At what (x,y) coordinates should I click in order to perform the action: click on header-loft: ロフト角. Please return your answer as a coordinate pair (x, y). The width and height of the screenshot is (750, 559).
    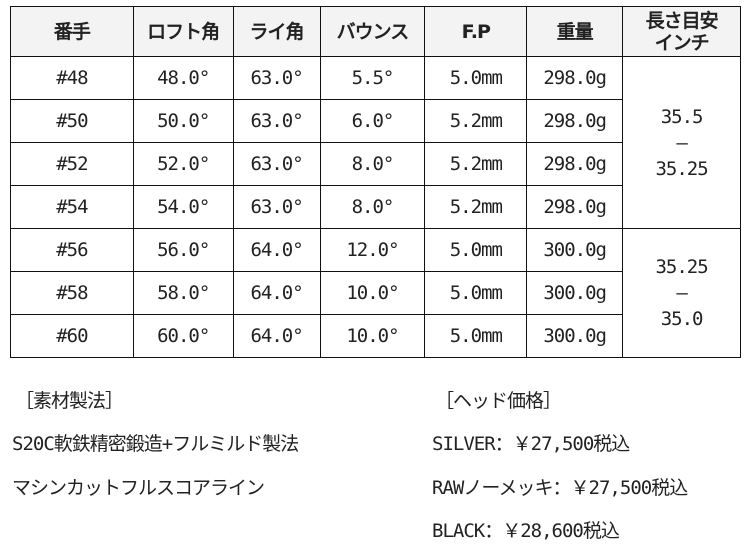
    Looking at the image, I should click on (183, 31).